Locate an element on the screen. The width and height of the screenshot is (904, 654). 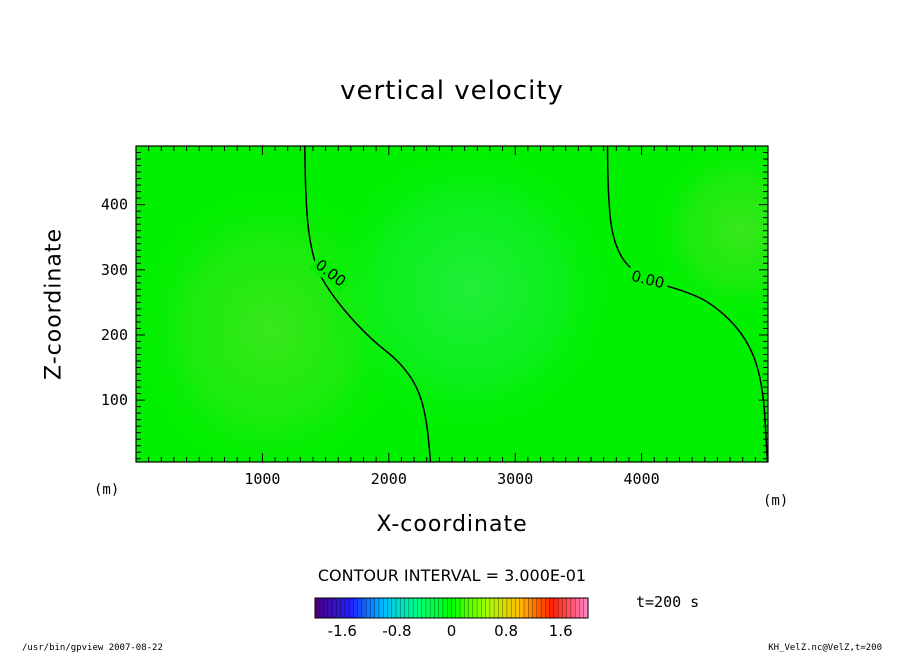
x-axis-label: X-coordinate is located at coordinates (452, 524).